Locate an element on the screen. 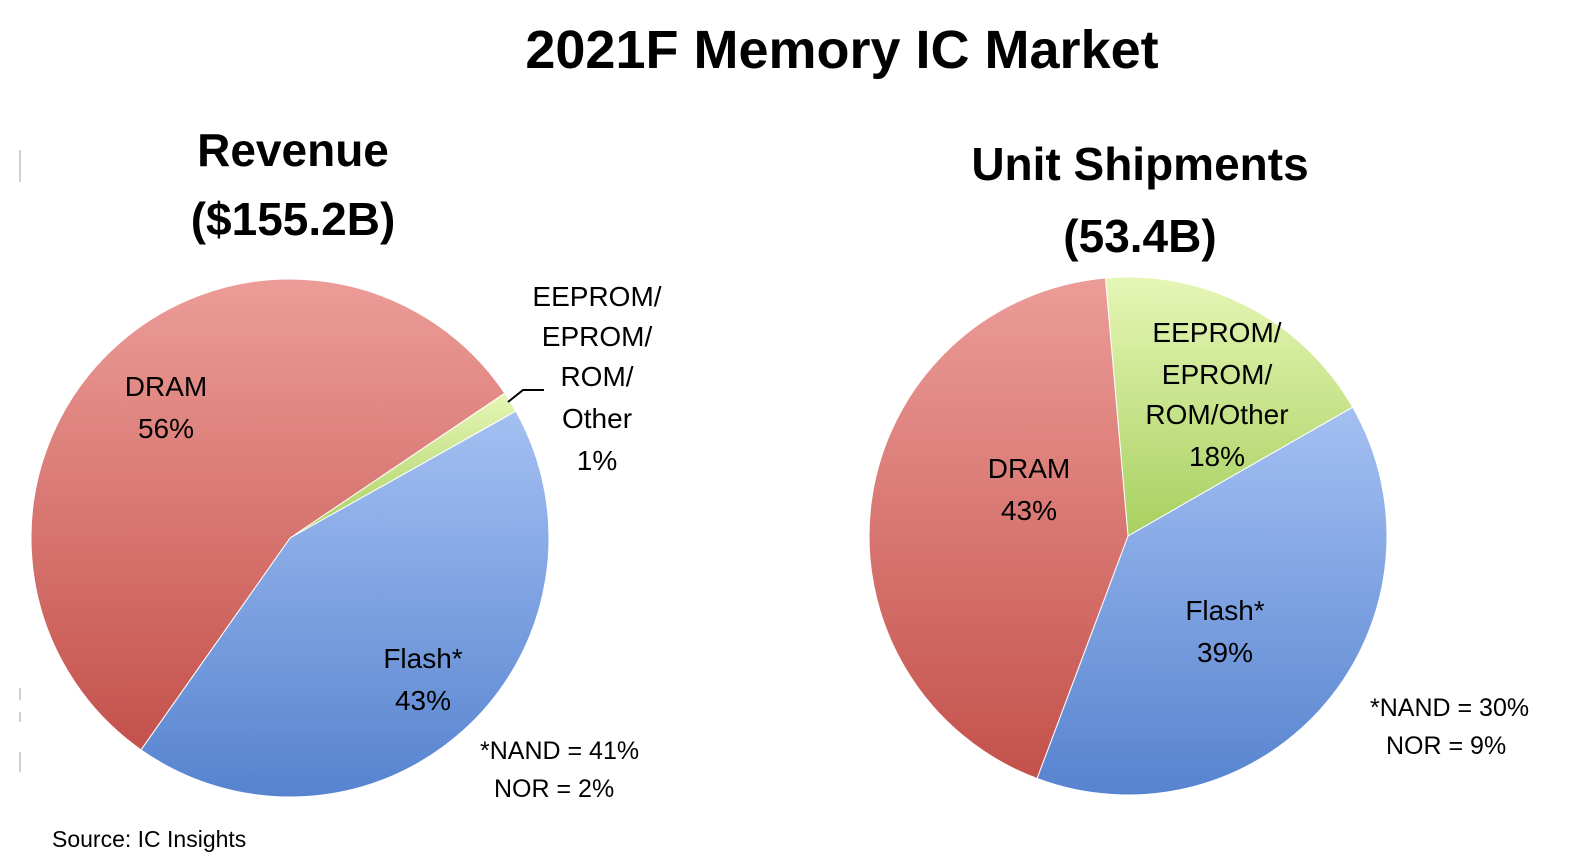 This screenshot has width=1574, height=858. revenue-other-label-1: EEPROM/ is located at coordinates (596, 296).